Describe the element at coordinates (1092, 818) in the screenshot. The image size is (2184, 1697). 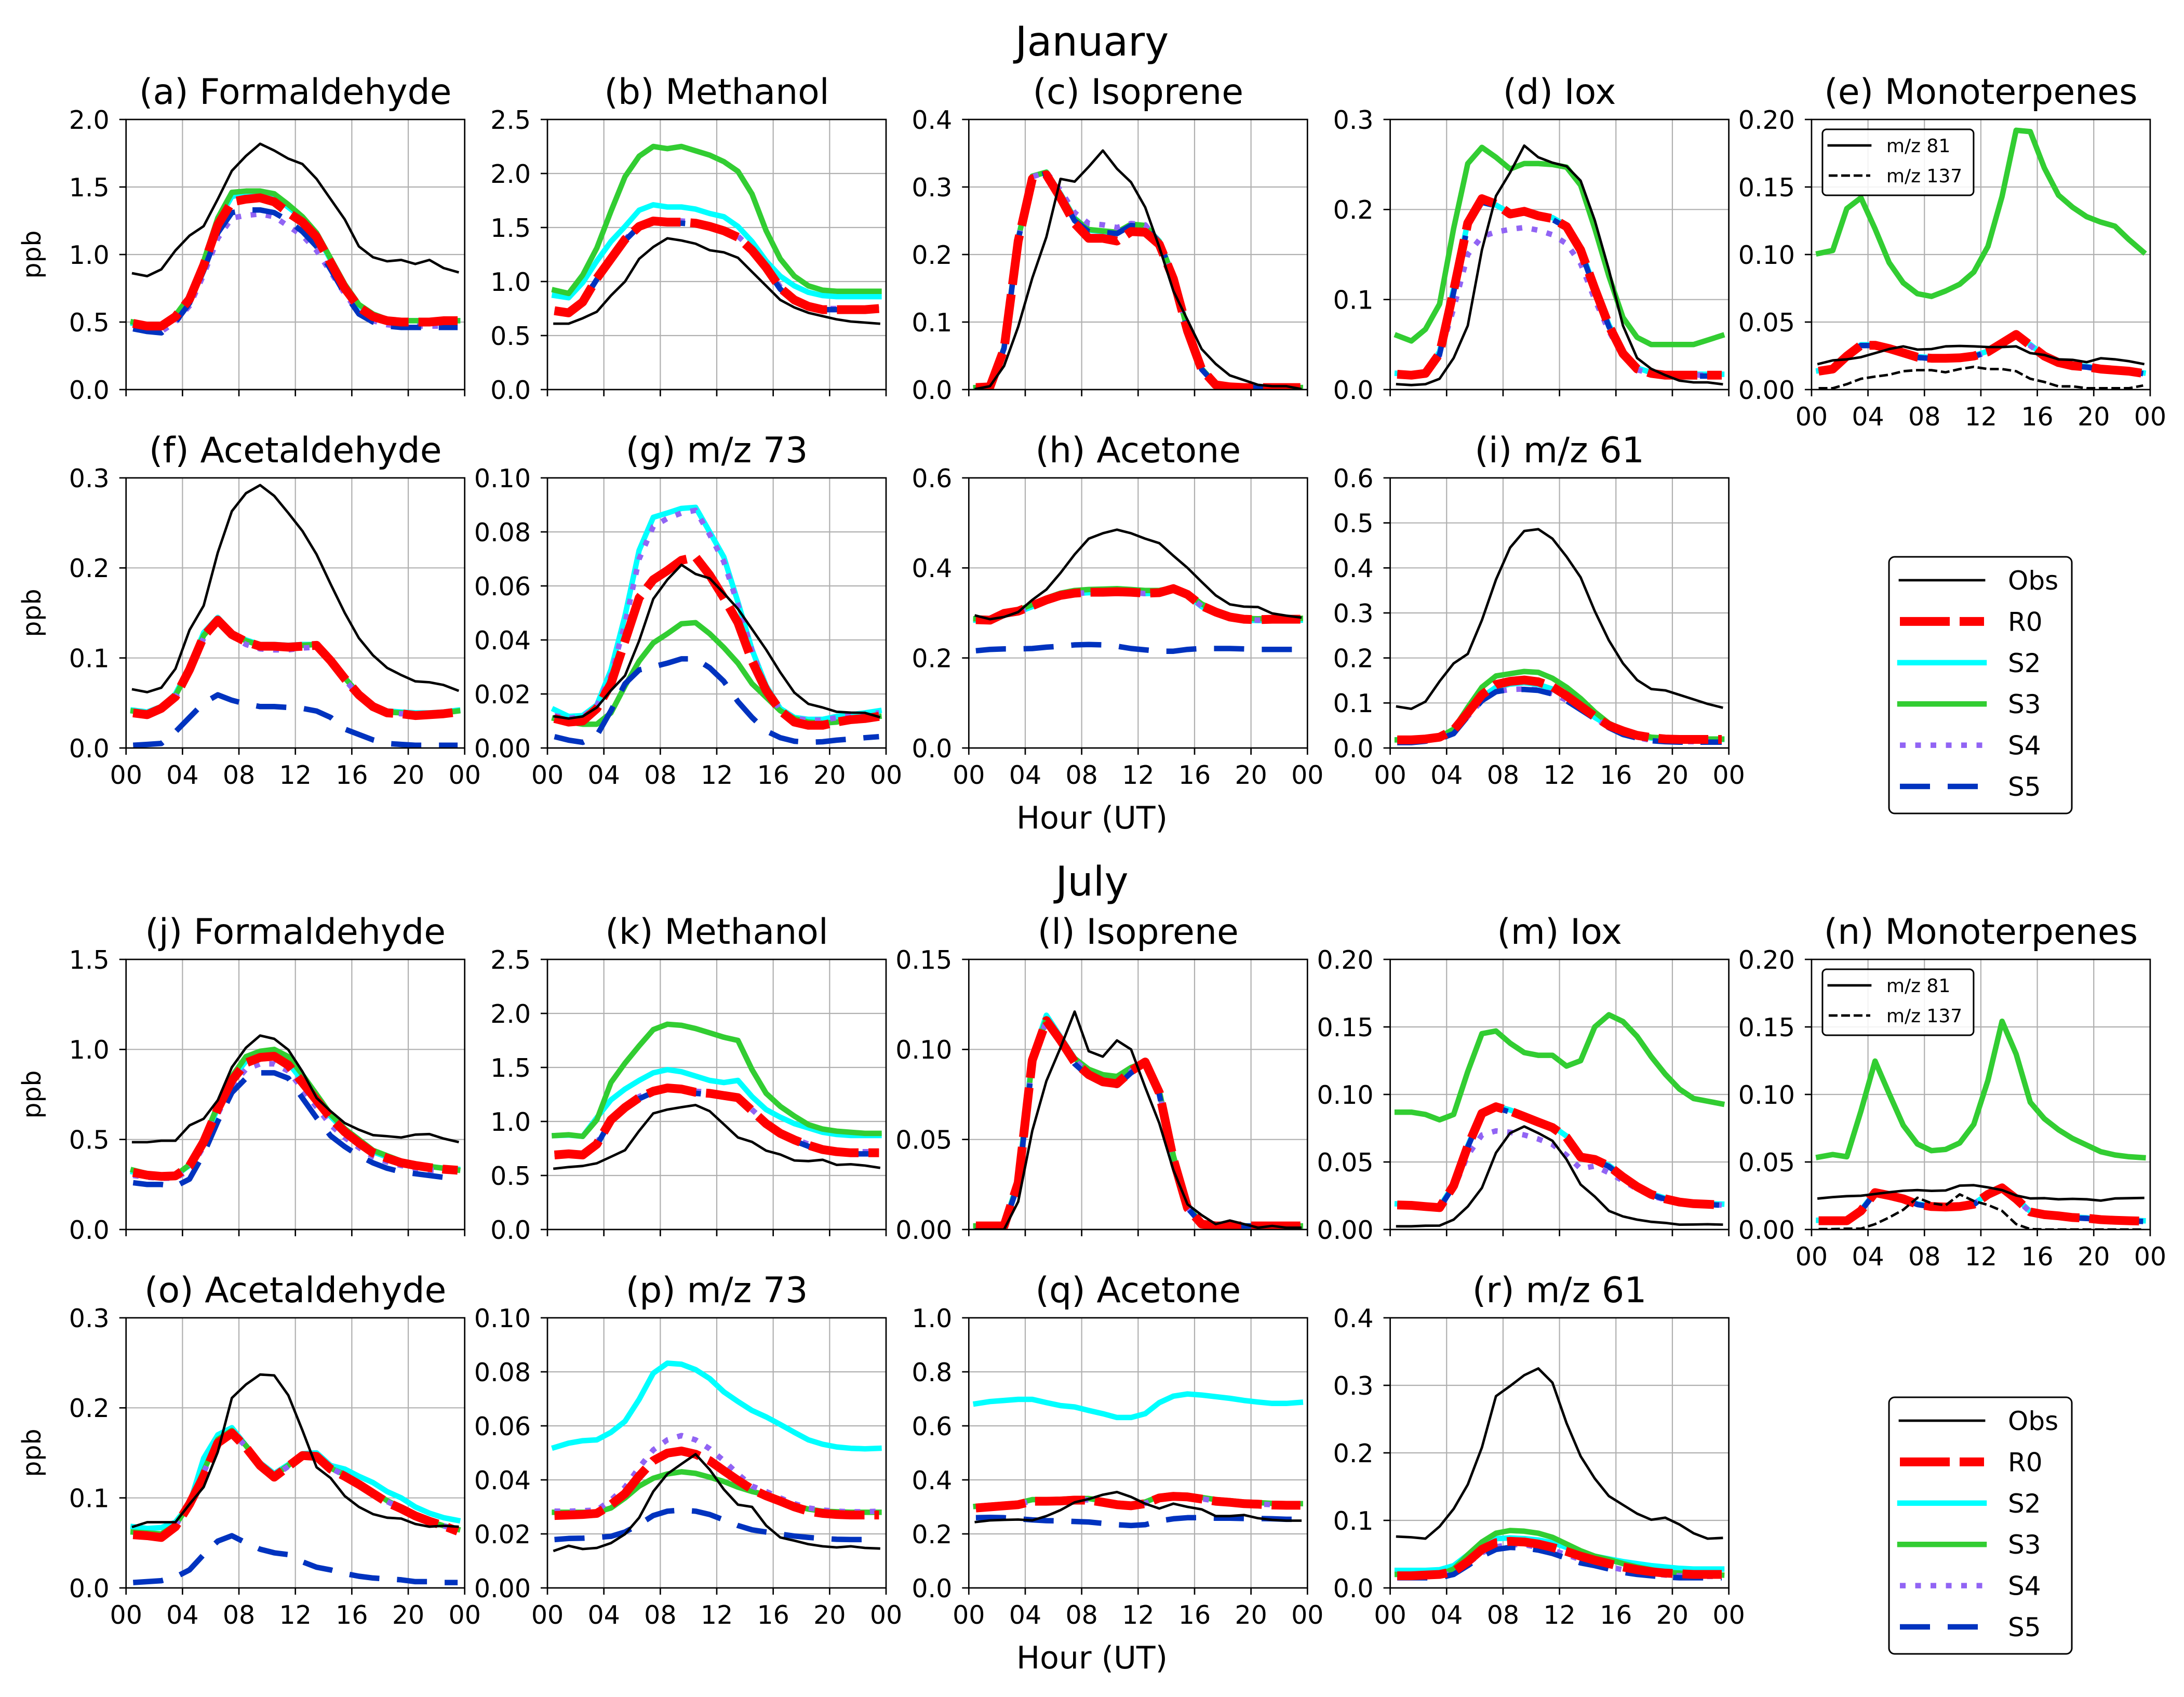
I see `x-axis-label-january: Hour (UT)` at that location.